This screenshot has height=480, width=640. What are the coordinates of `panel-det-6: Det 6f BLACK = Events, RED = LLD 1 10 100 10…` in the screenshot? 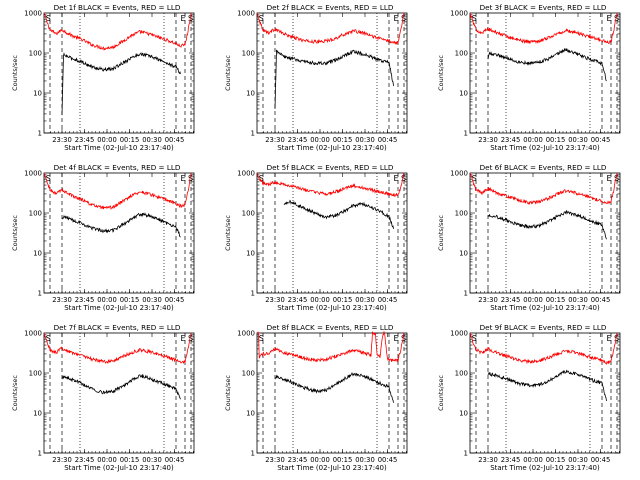 It's located at (529, 237).